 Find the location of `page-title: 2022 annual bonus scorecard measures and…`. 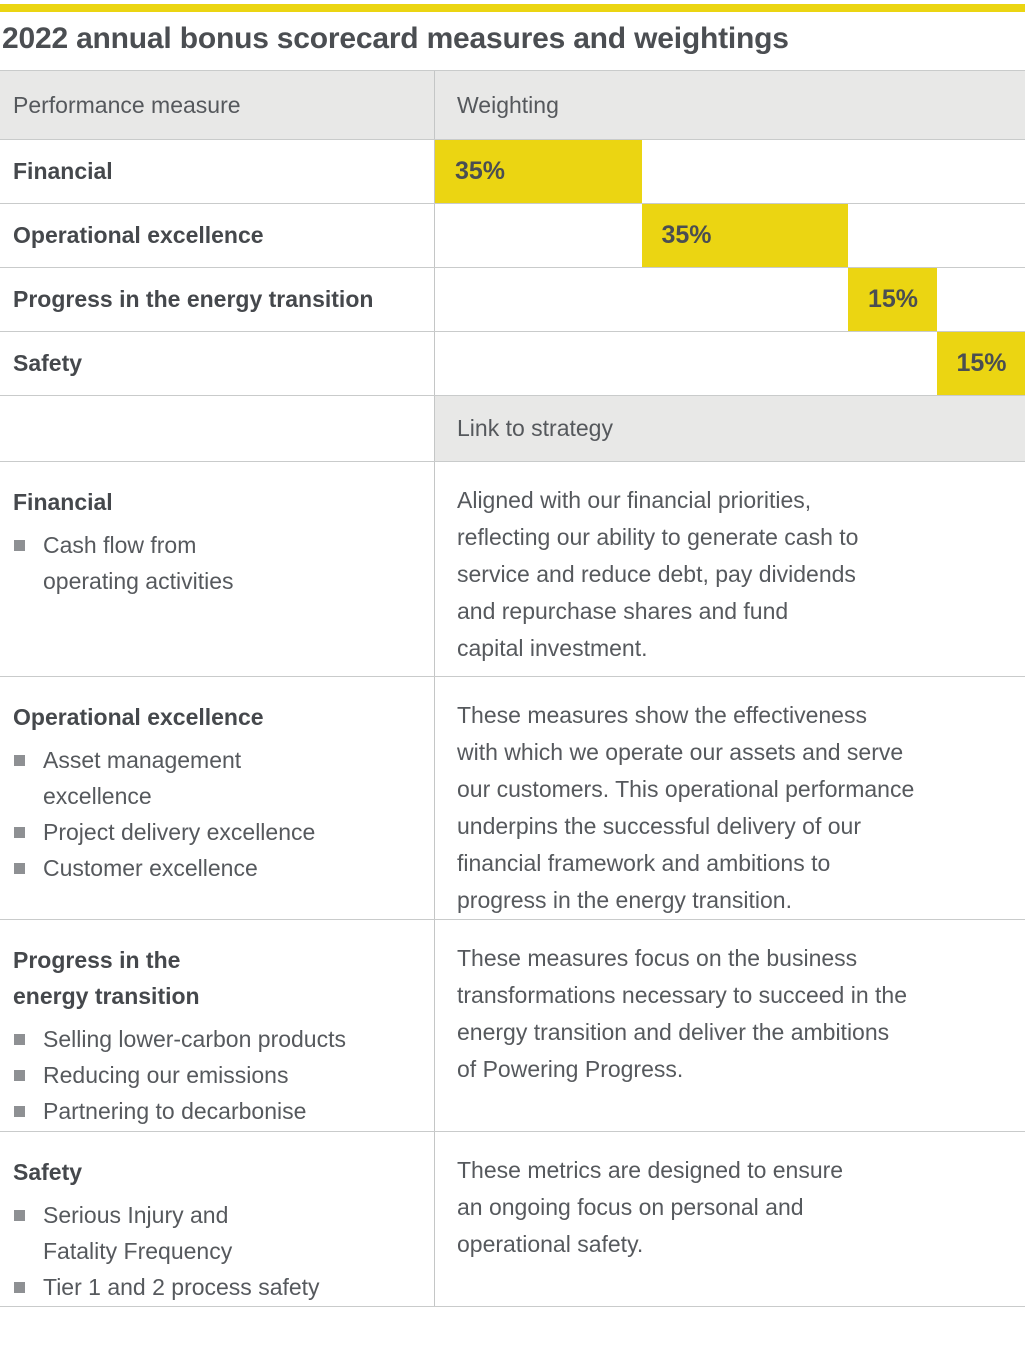

page-title: 2022 annual bonus scorecard measures and… is located at coordinates (395, 38).